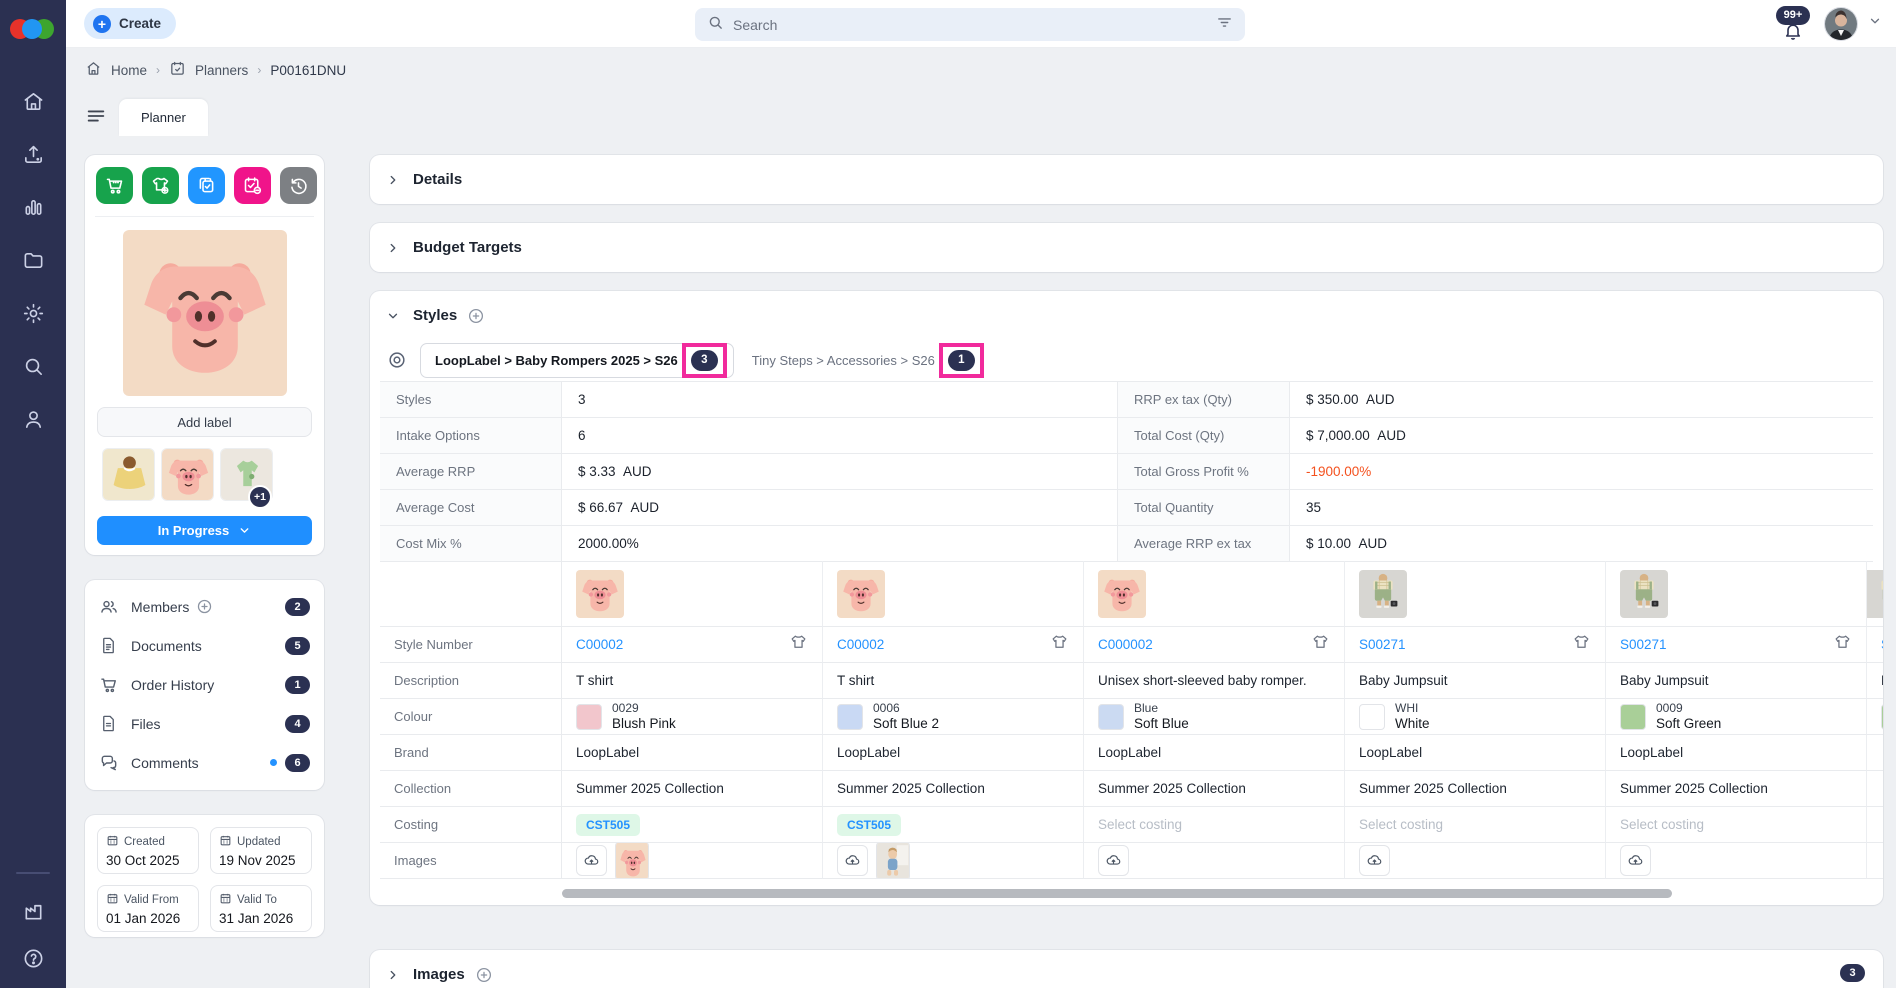 This screenshot has width=1896, height=988. What do you see at coordinates (204, 422) in the screenshot?
I see `add-label-button: Add label` at bounding box center [204, 422].